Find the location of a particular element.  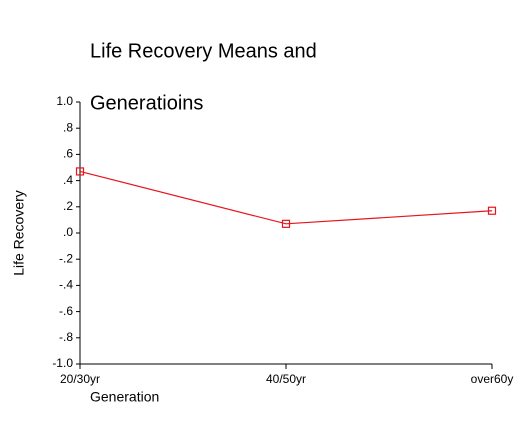

y-tick-label: -.2 is located at coordinates (66, 258).